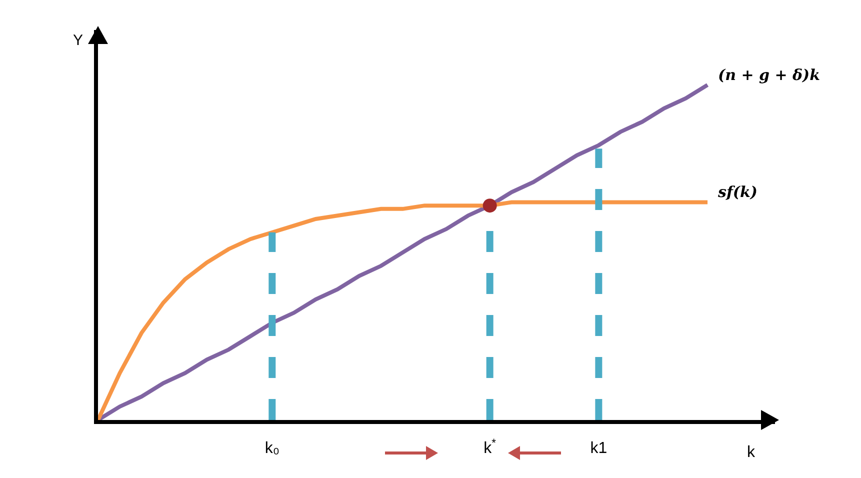 The width and height of the screenshot is (861, 478). Describe the element at coordinates (599, 449) in the screenshot. I see `x-tick-label: k1` at that location.